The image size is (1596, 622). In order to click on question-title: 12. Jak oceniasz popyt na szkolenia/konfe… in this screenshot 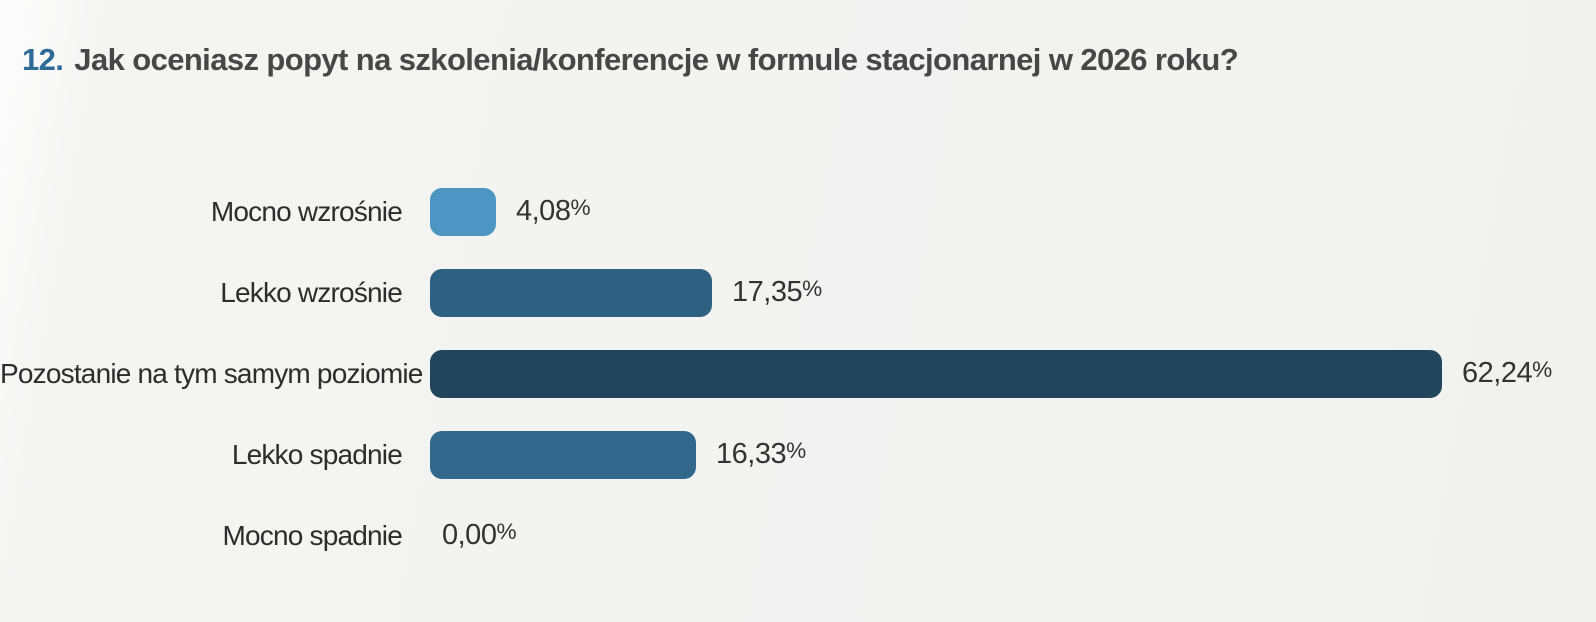, I will do `click(630, 60)`.